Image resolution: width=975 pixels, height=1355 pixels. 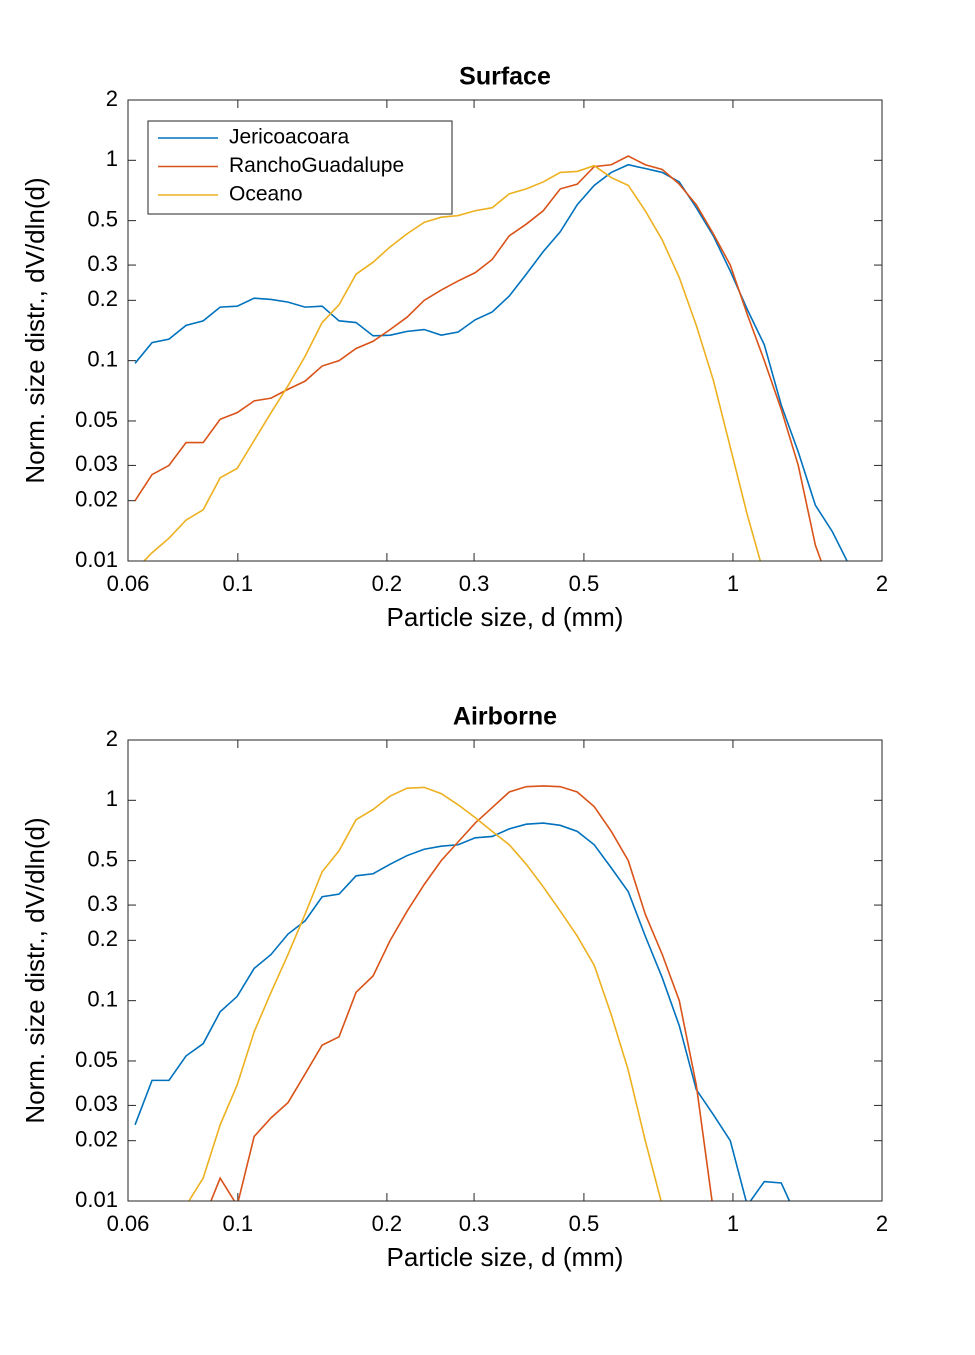 What do you see at coordinates (316, 165) in the screenshot?
I see `legend-label: RanchoGuadalupe` at bounding box center [316, 165].